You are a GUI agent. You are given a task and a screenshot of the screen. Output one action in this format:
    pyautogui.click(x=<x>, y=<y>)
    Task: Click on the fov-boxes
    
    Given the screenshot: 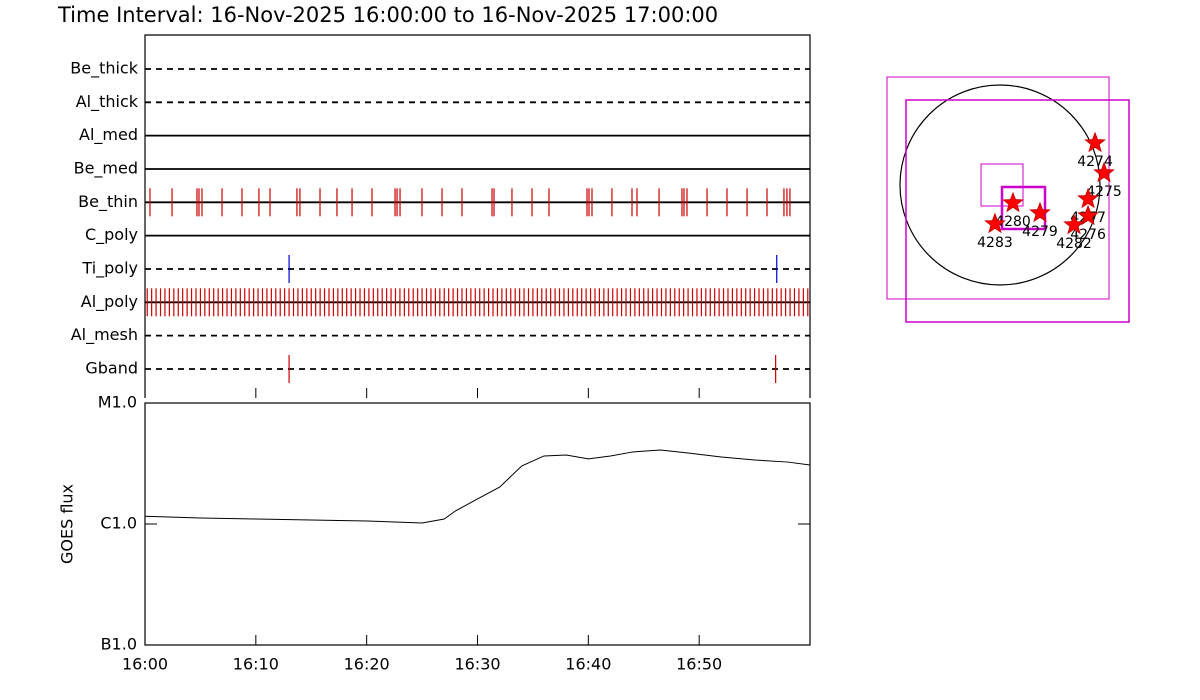 What is the action you would take?
    pyautogui.click(x=1008, y=199)
    